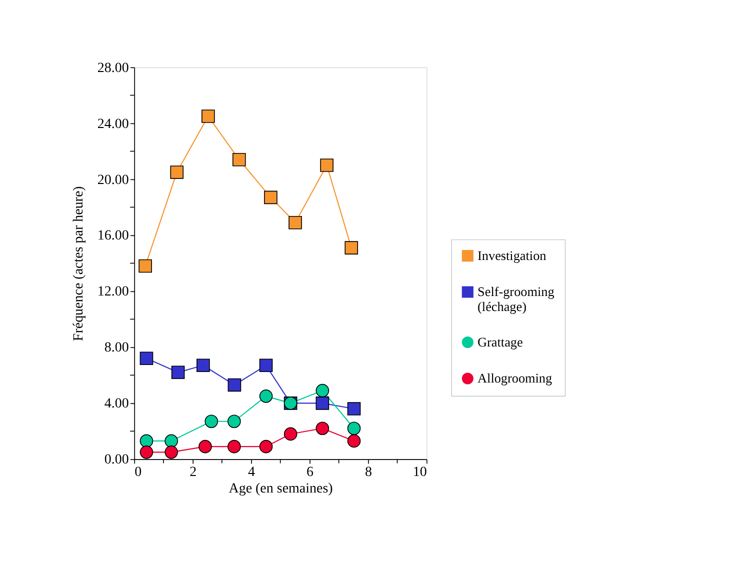  What do you see at coordinates (113, 124) in the screenshot?
I see `y-tick-label: 24.00` at bounding box center [113, 124].